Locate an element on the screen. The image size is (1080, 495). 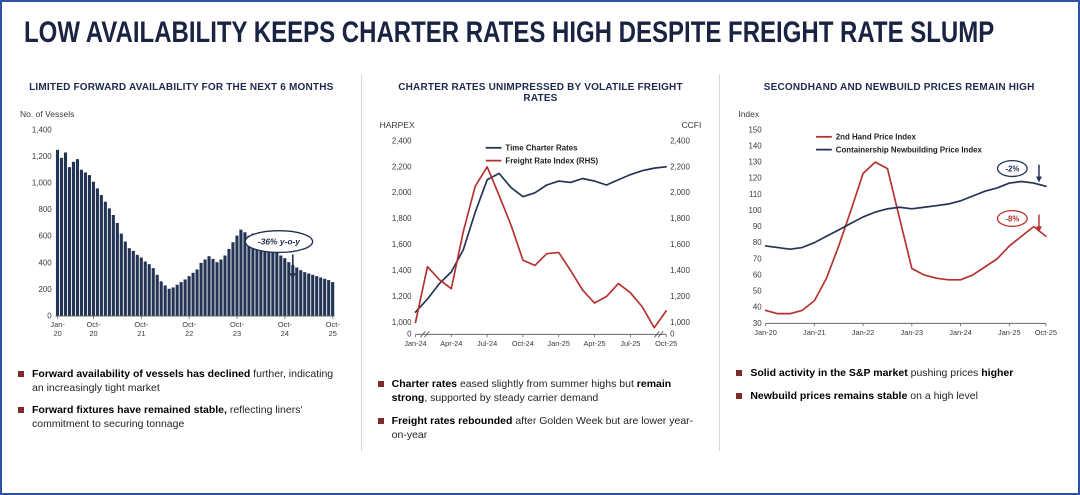
pct-annotation: -2% is located at coordinates (1020, 171).